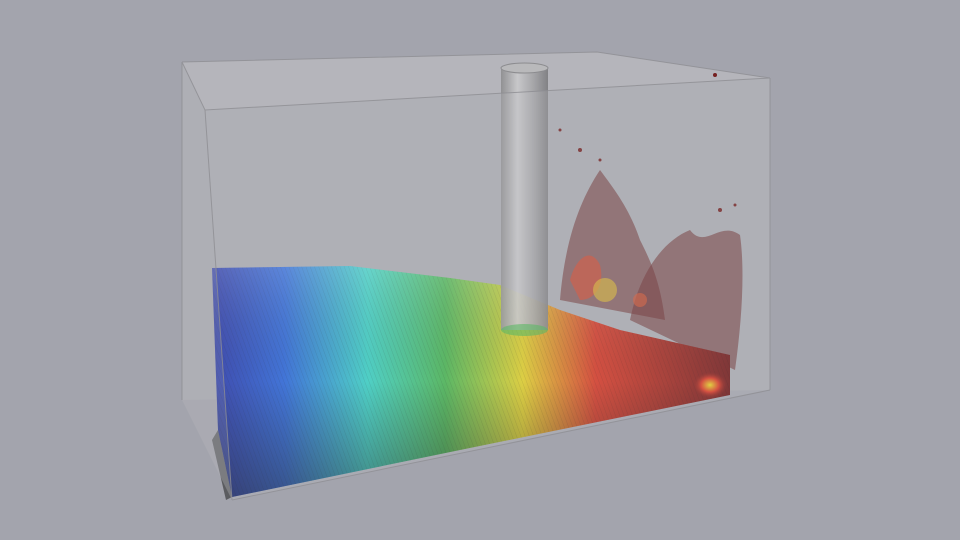  I want to click on container-left-face, so click(207, 281).